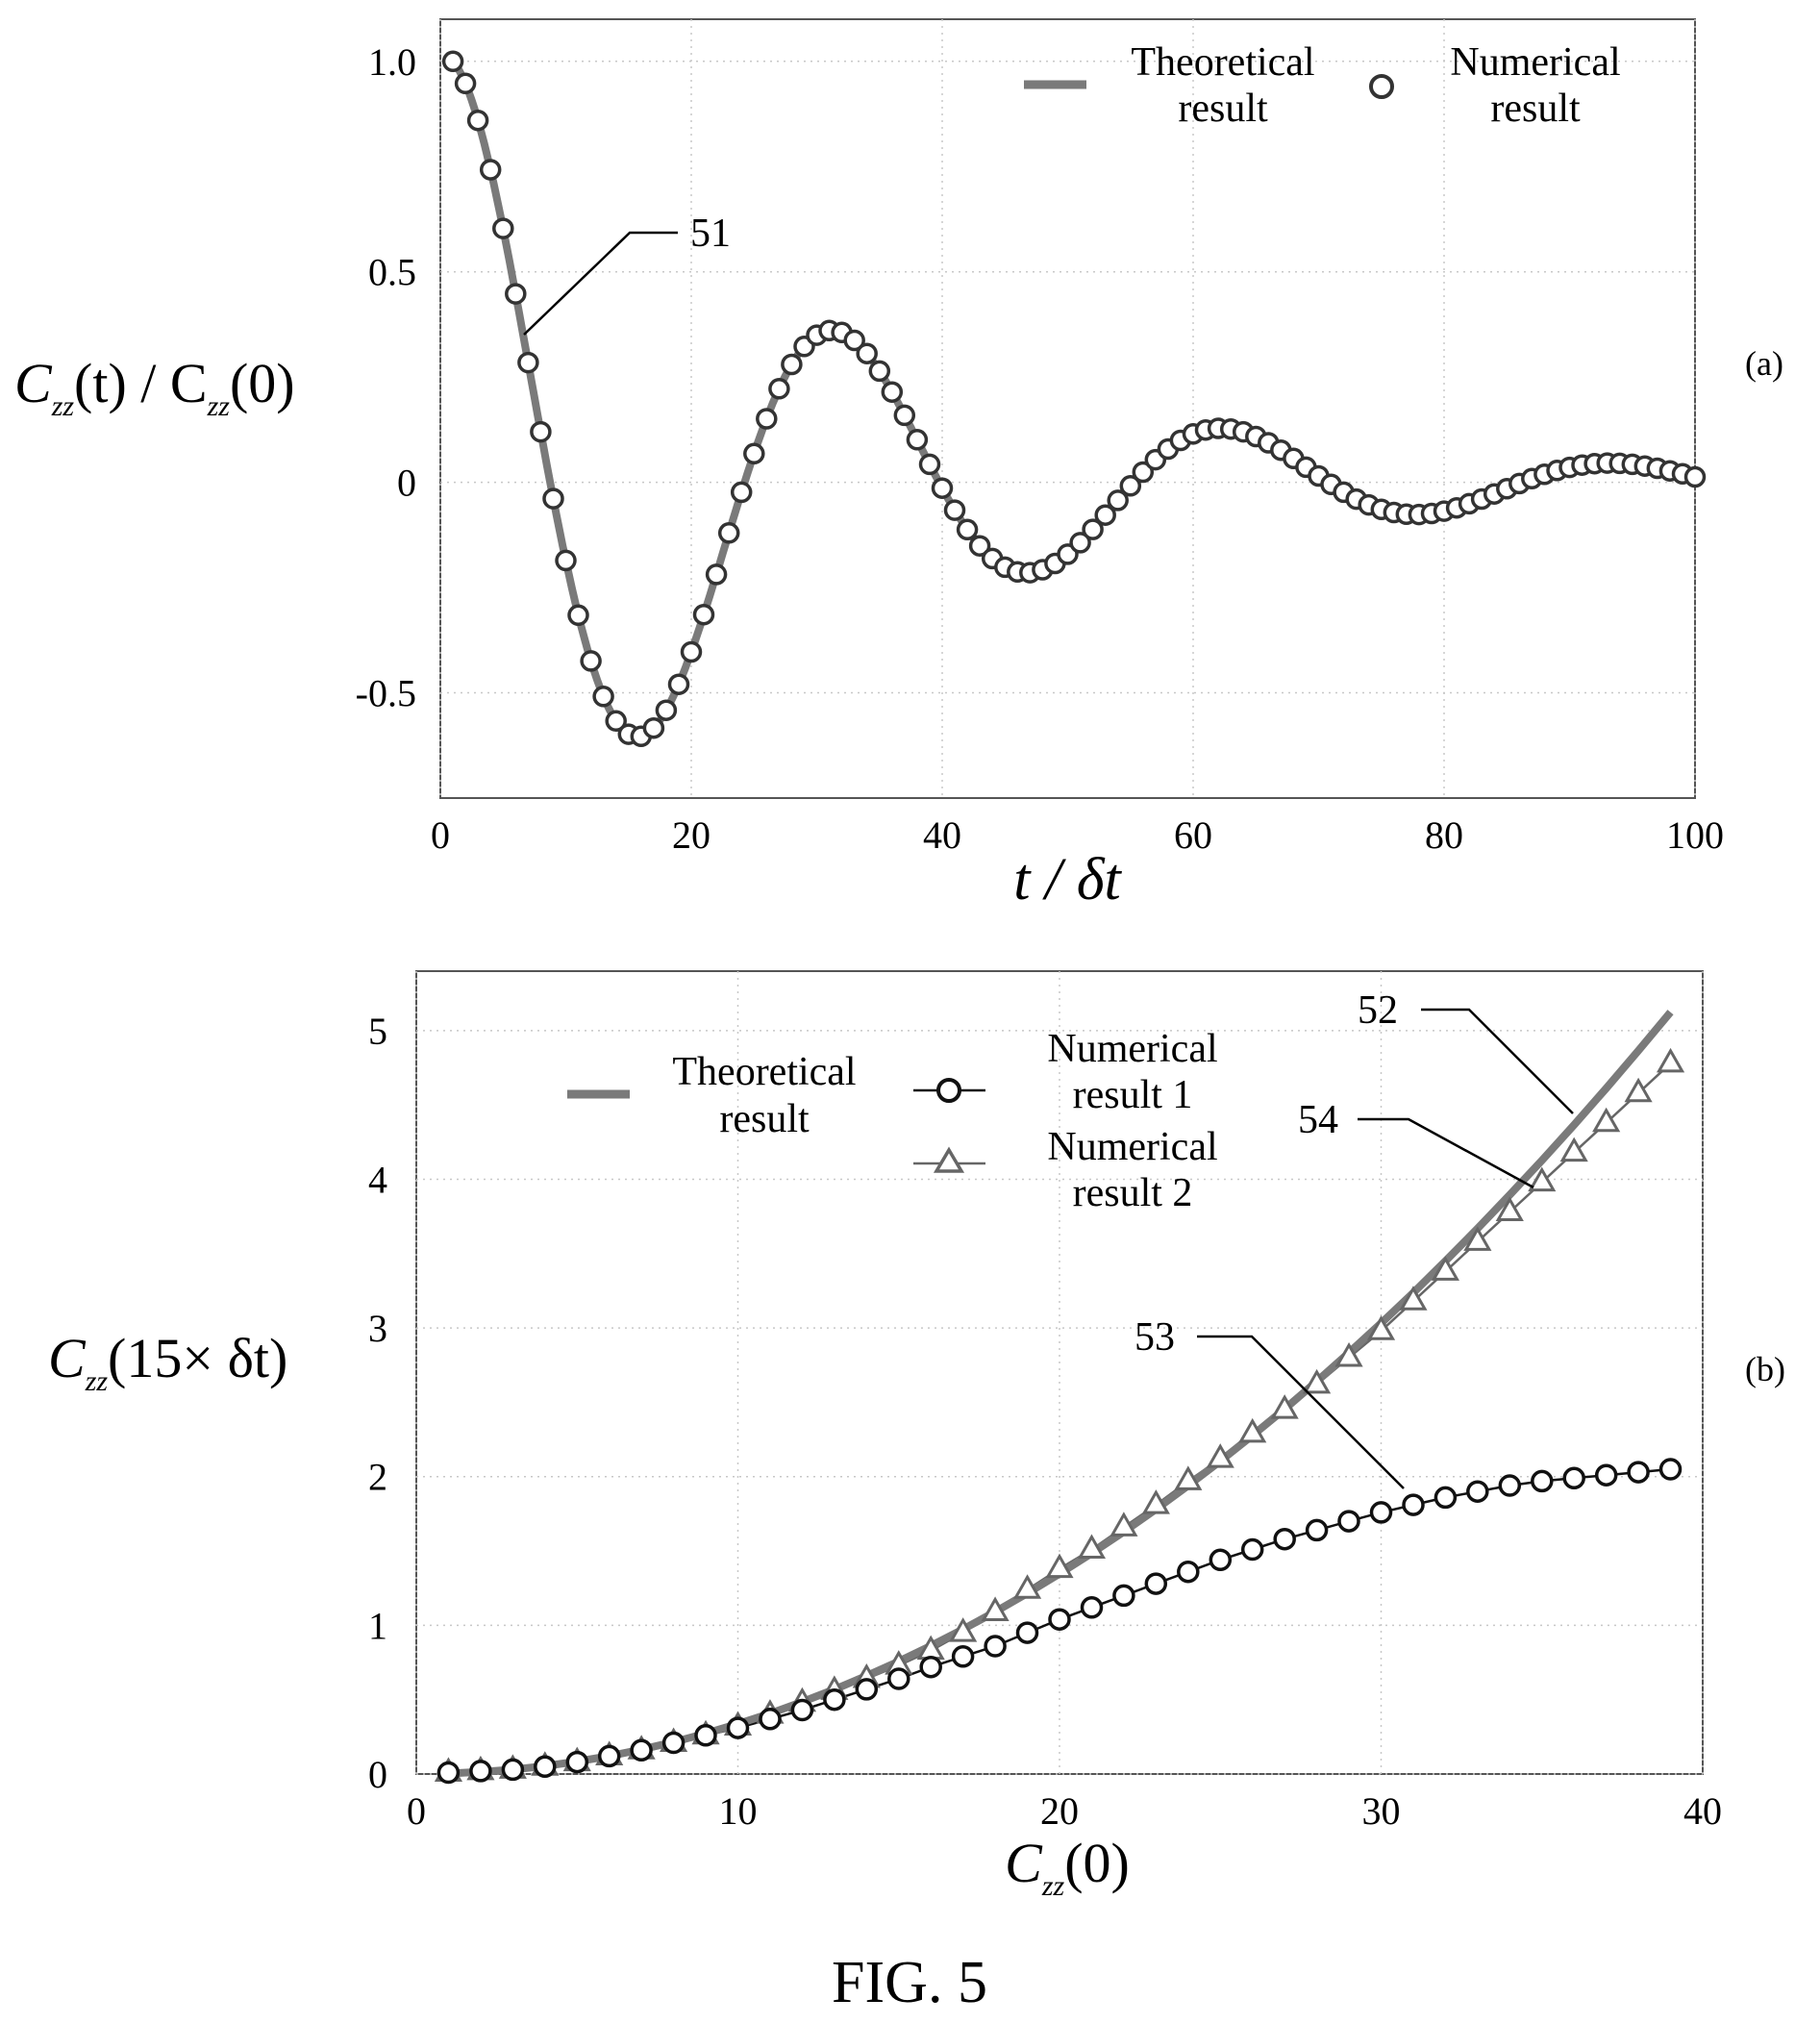 The width and height of the screenshot is (1820, 2024). I want to click on ref-51-leader, so click(600, 283).